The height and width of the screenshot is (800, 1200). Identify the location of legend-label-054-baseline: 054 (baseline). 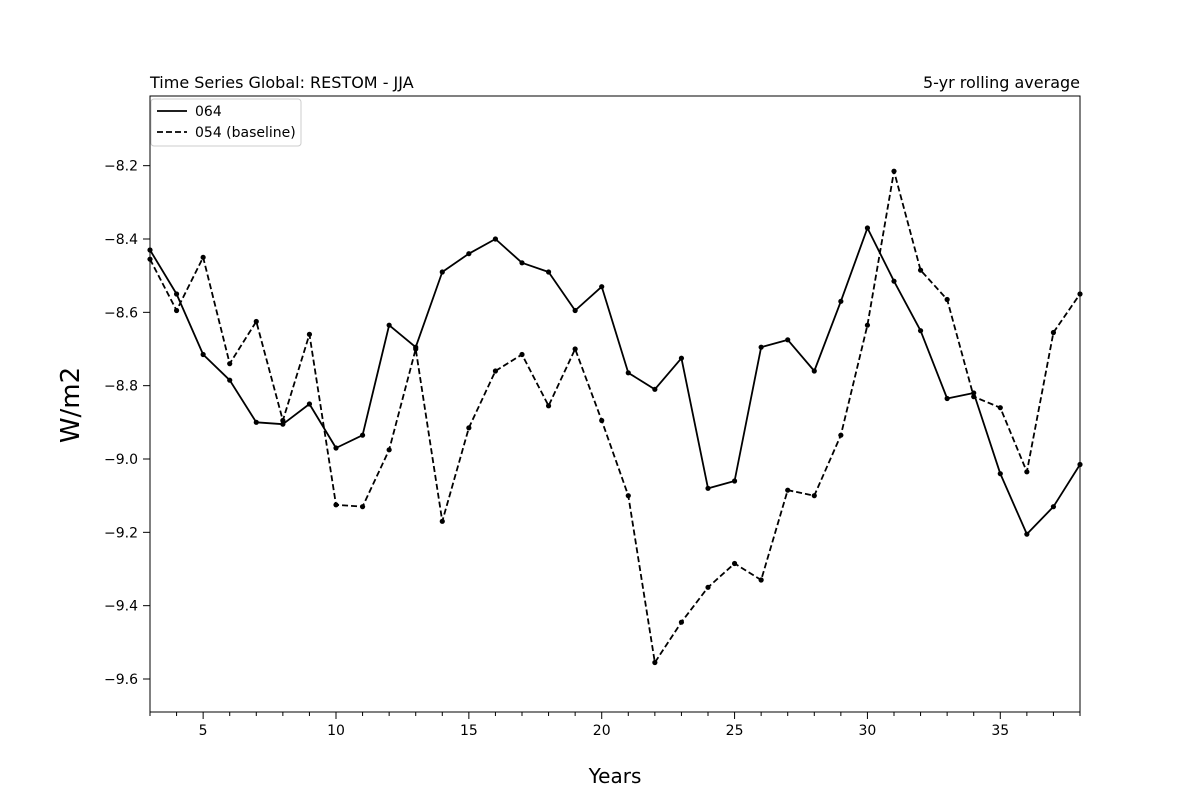
(245, 133).